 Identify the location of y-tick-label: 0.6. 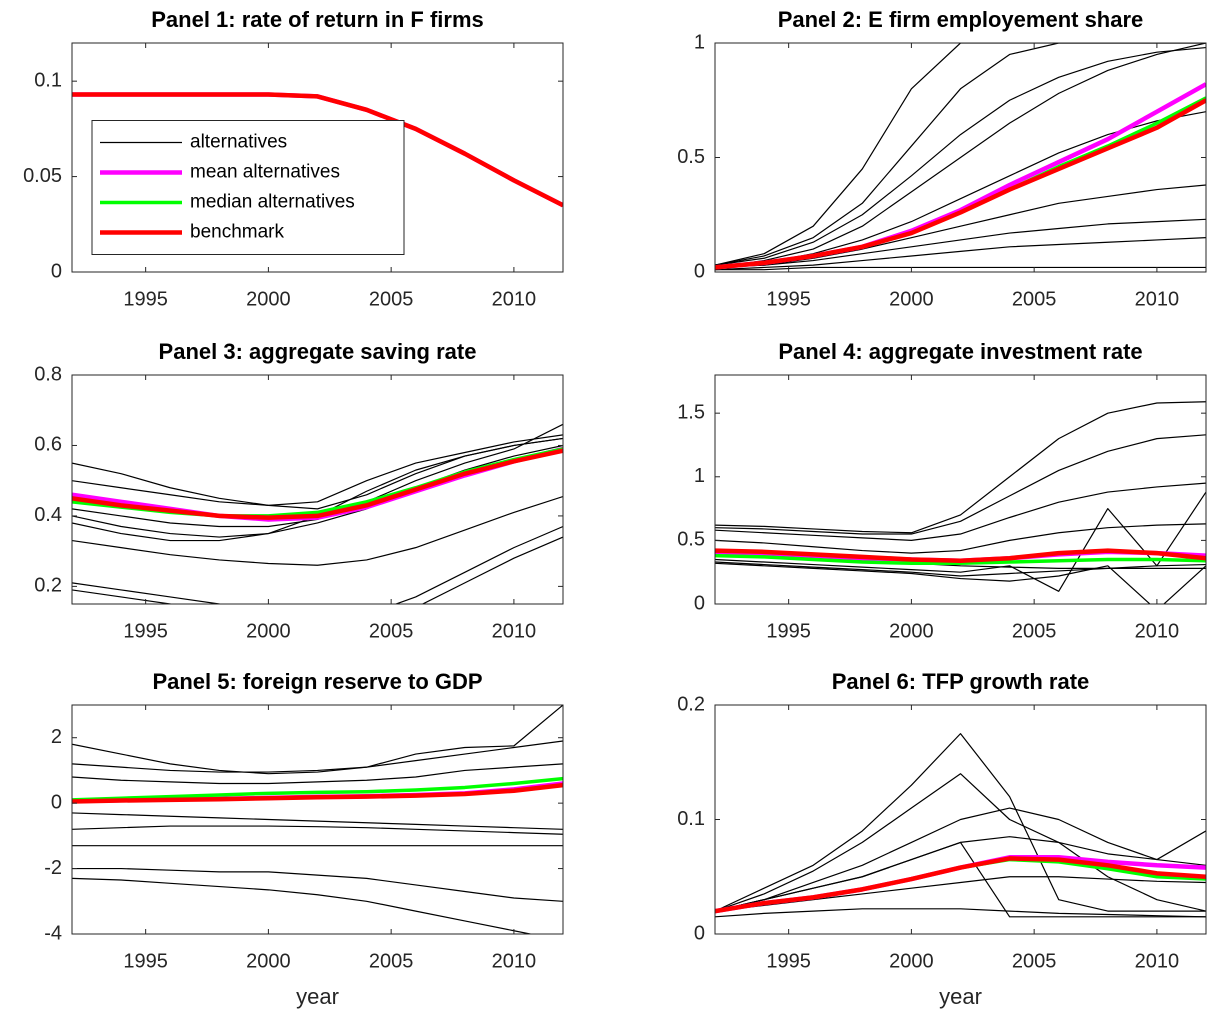
(48, 445).